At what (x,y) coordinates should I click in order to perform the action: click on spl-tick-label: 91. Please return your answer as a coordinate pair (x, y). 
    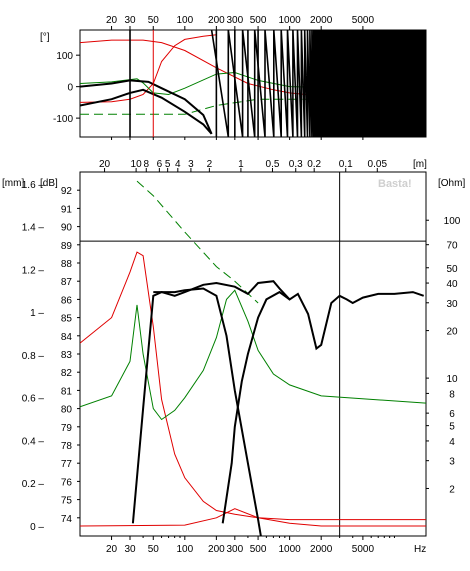
    Looking at the image, I should click on (67, 209).